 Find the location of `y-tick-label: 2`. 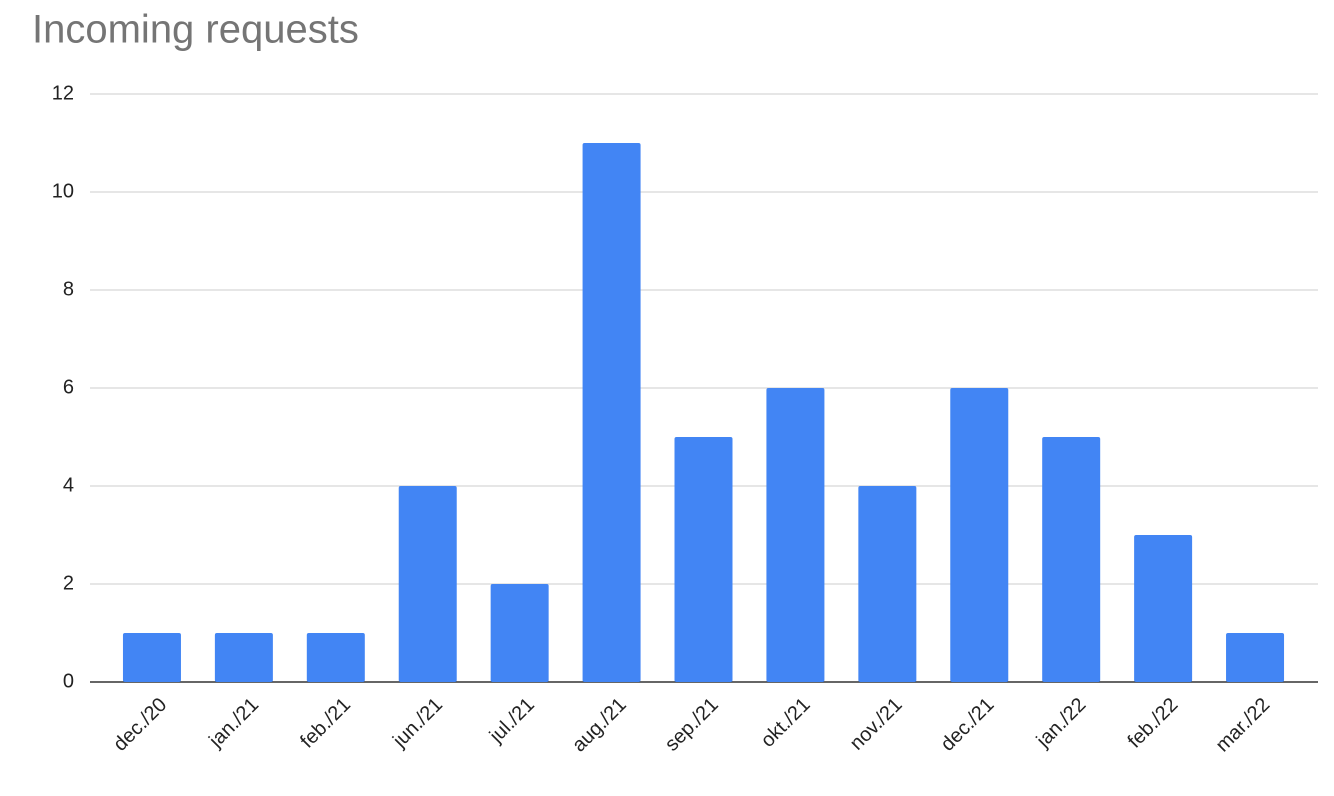

y-tick-label: 2 is located at coordinates (68, 583).